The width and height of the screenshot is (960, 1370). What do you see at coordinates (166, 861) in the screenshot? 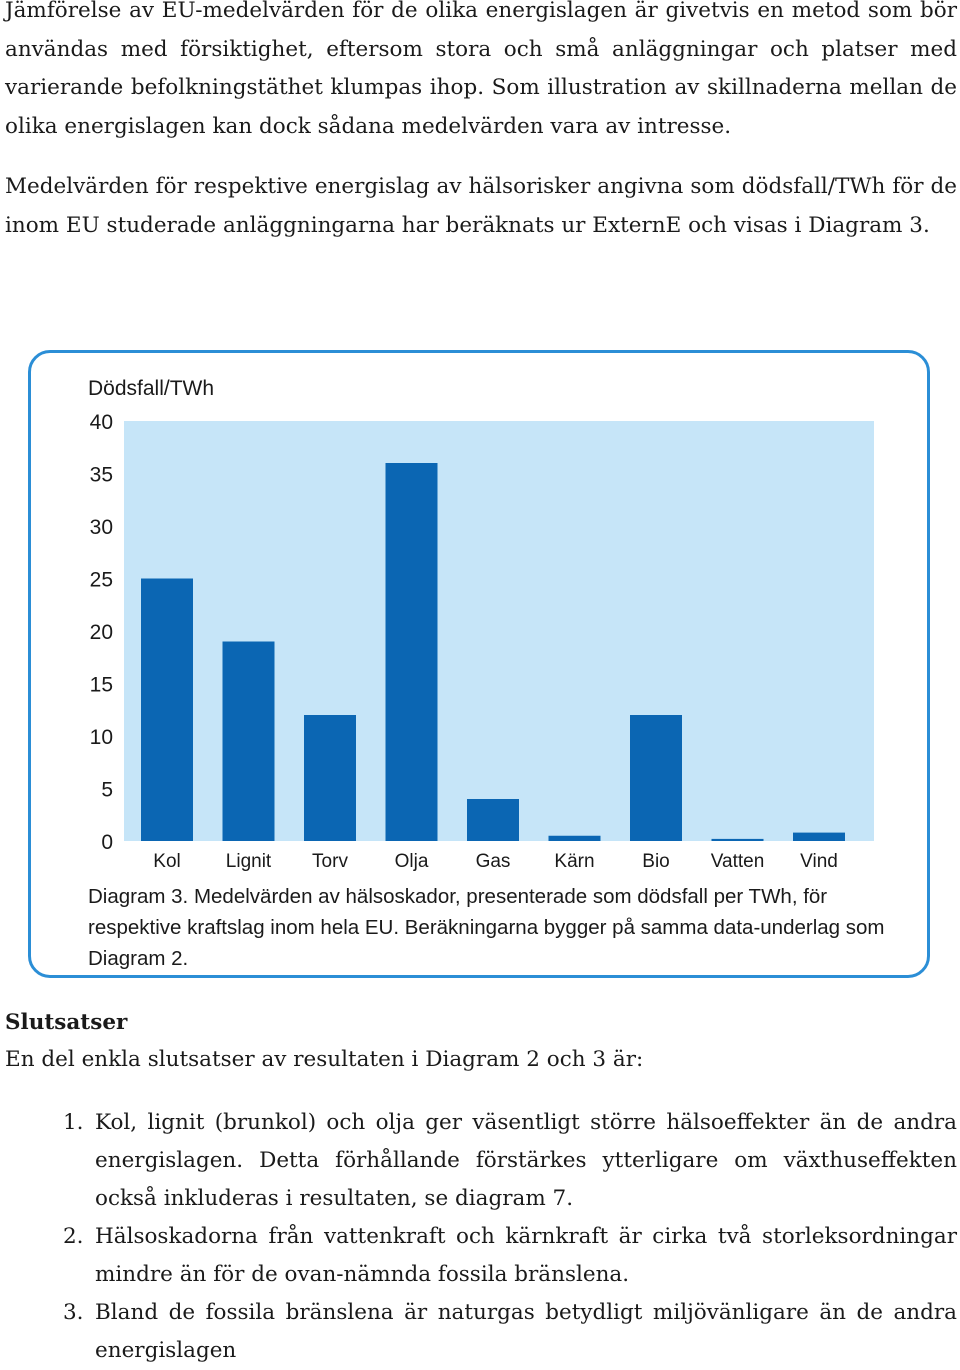
I see `x-tick-label: Kol` at bounding box center [166, 861].